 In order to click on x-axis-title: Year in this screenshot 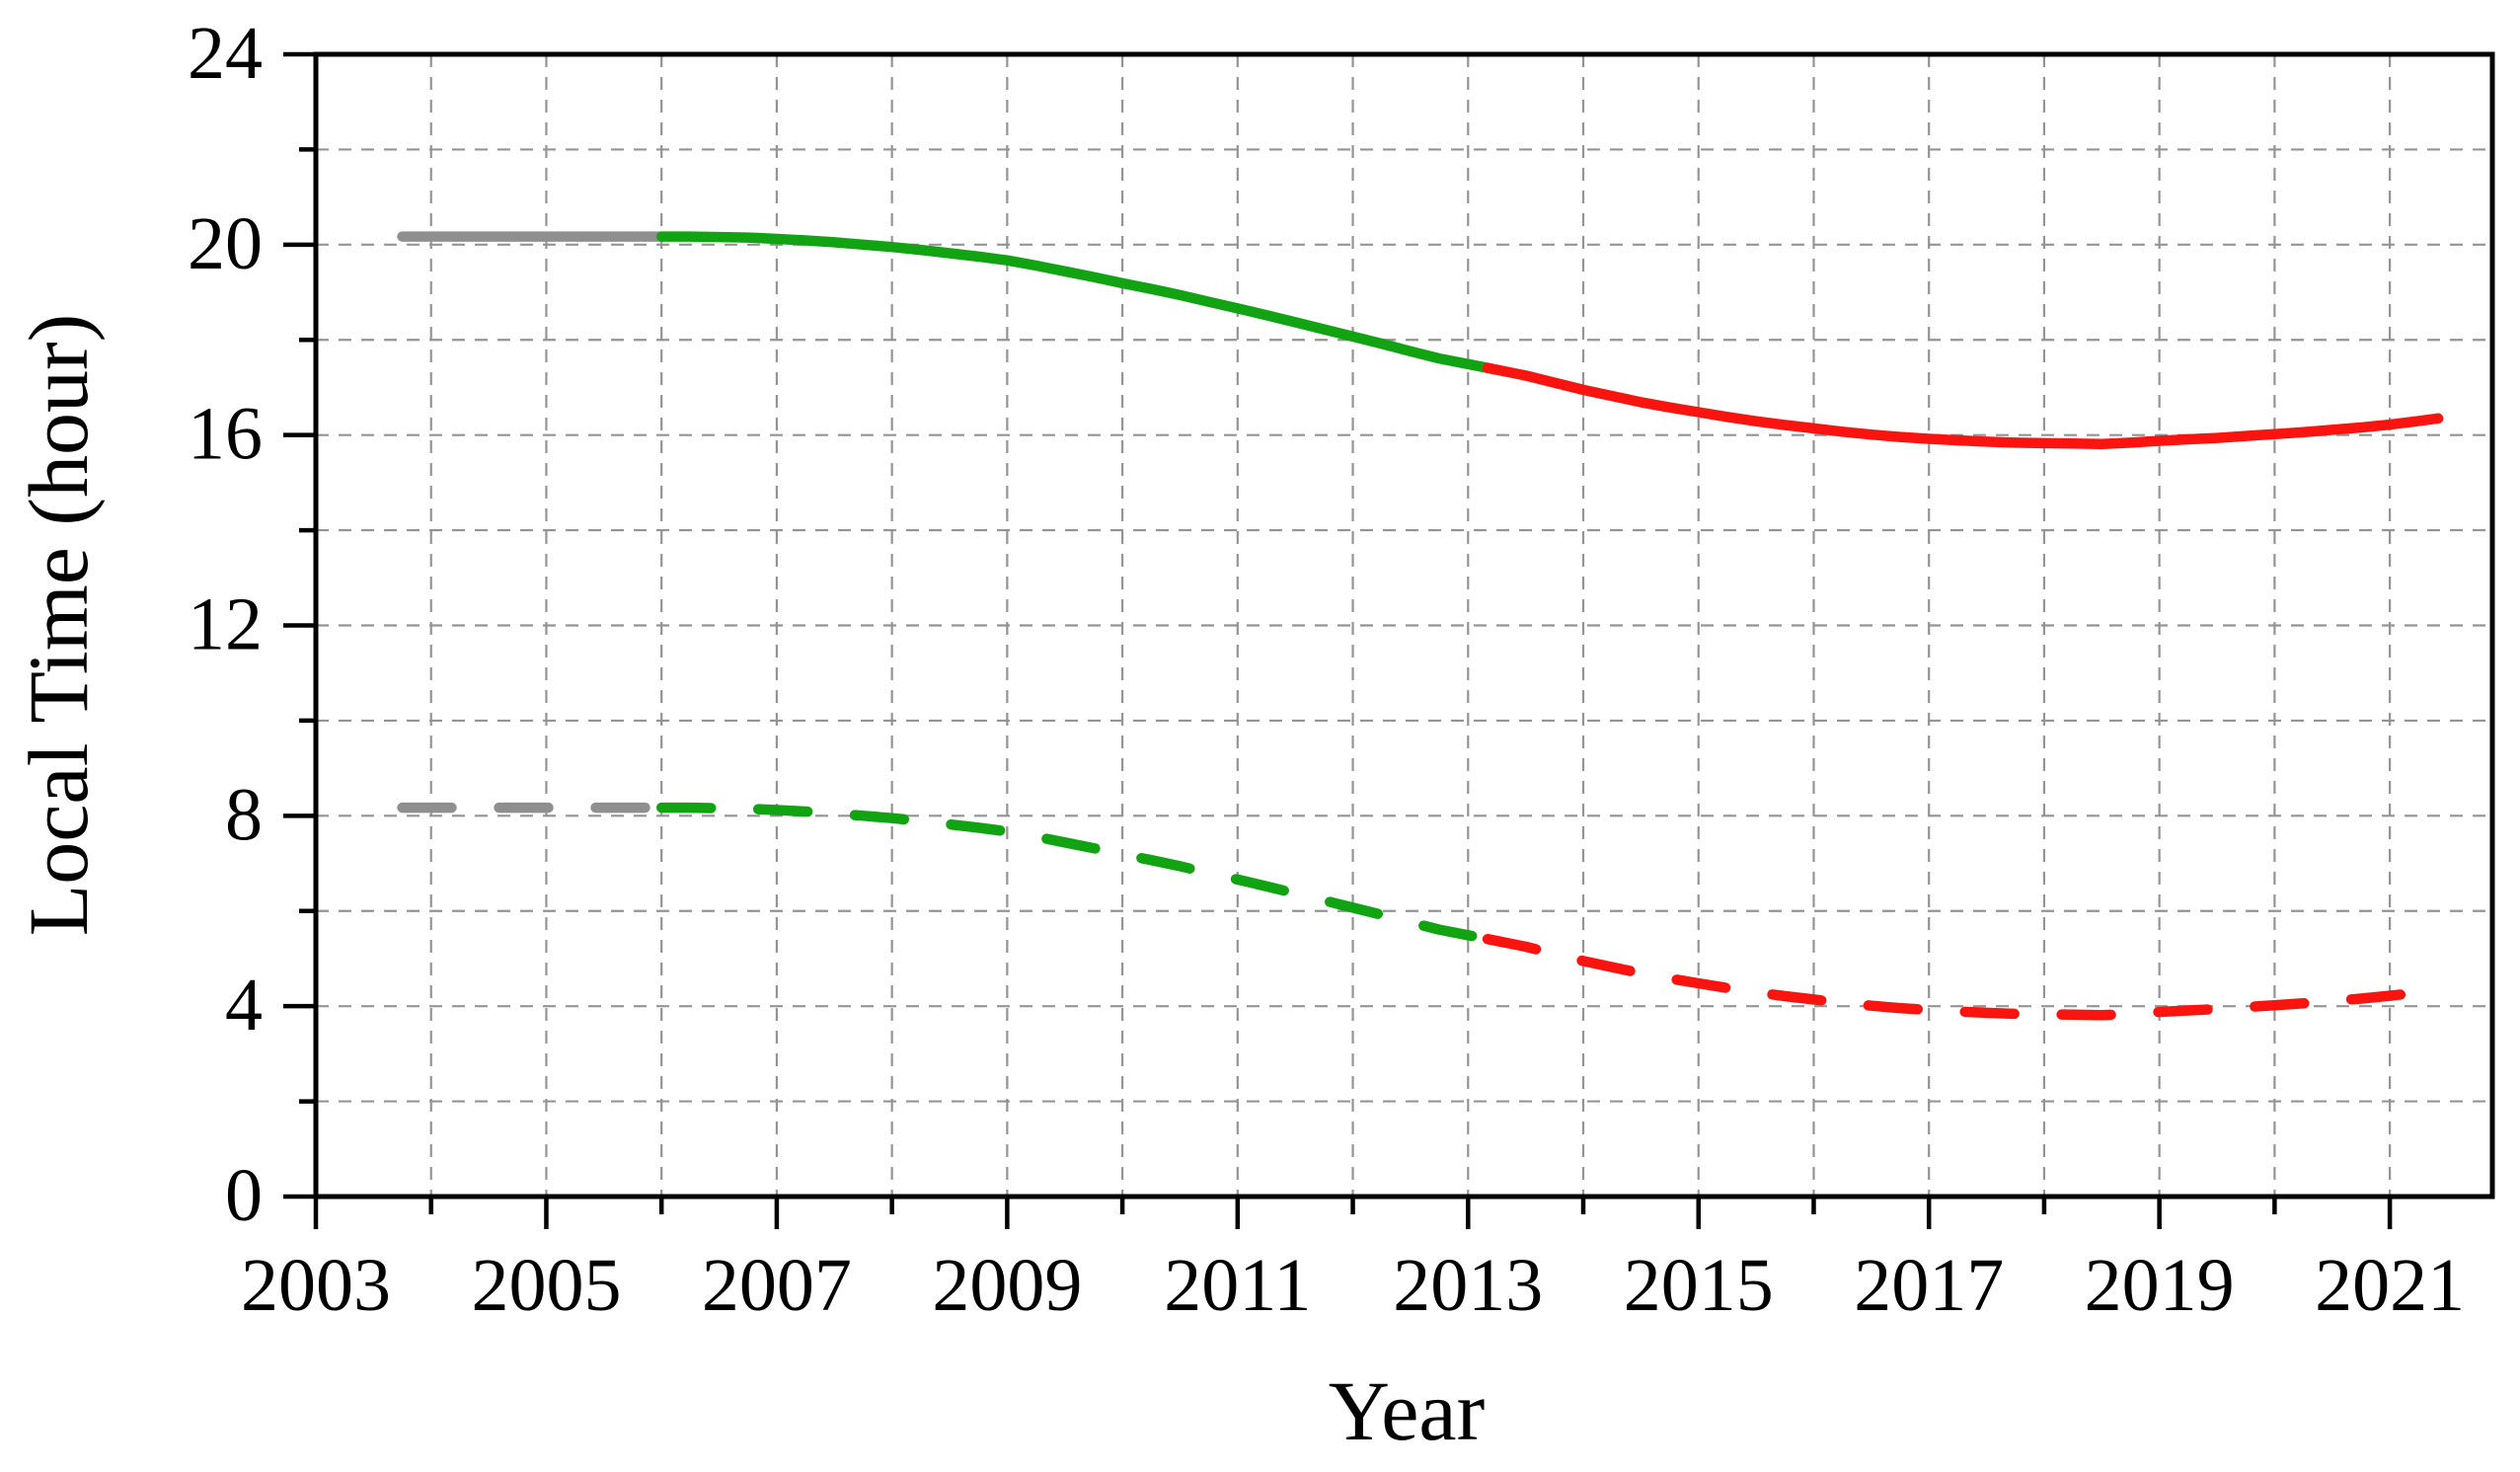, I will do `click(1407, 1410)`.